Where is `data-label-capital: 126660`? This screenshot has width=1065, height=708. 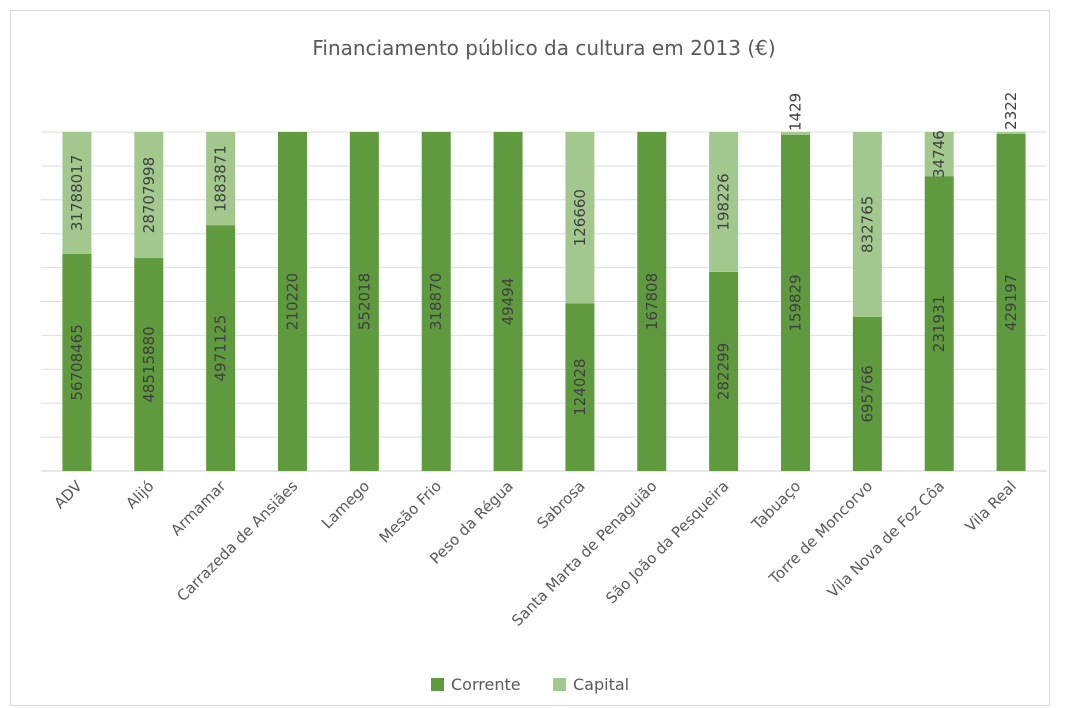 data-label-capital: 126660 is located at coordinates (580, 217).